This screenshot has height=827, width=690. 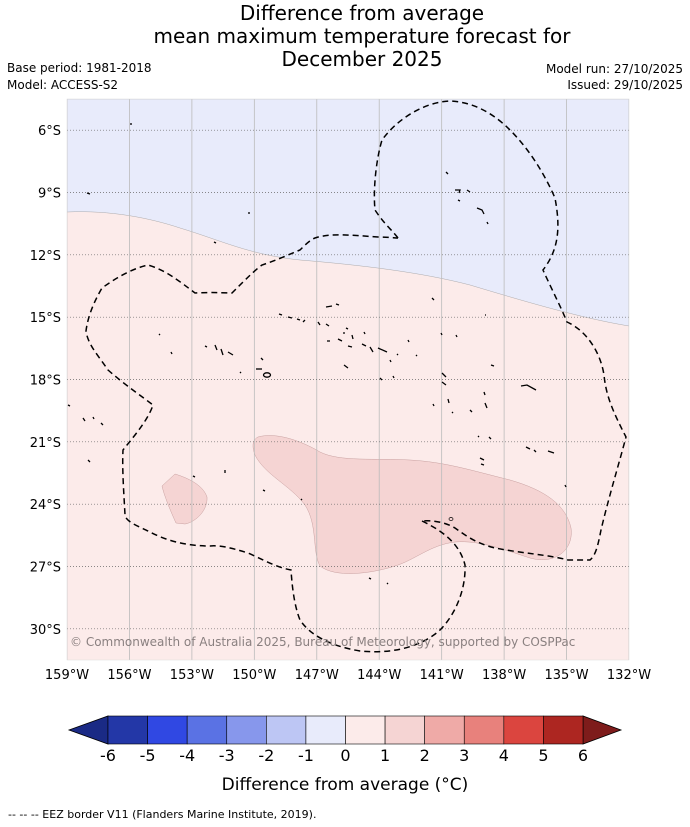 What do you see at coordinates (317, 675) in the screenshot?
I see `longitude-label: 147°W` at bounding box center [317, 675].